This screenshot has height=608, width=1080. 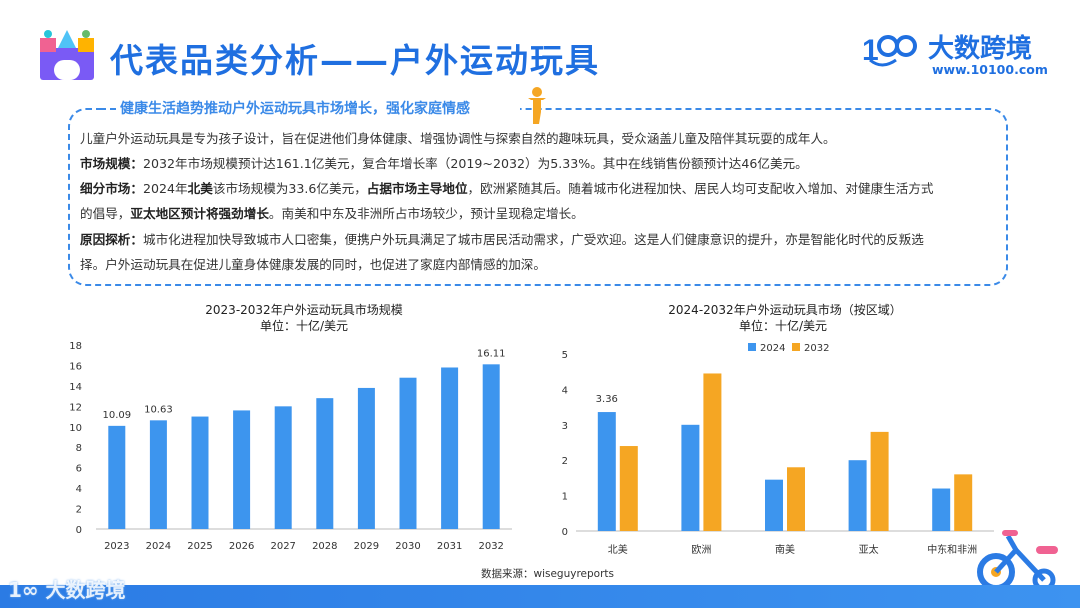 What do you see at coordinates (116, 415) in the screenshot?
I see `chart1-data-label: 10.09` at bounding box center [116, 415].